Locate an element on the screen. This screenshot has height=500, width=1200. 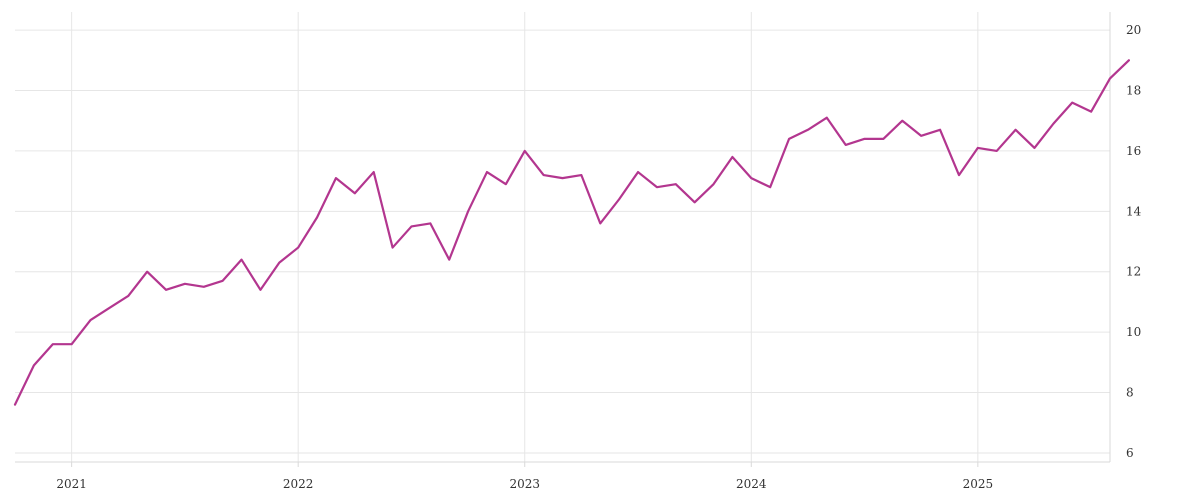
y-tick-label: 12 is located at coordinates (1133, 272).